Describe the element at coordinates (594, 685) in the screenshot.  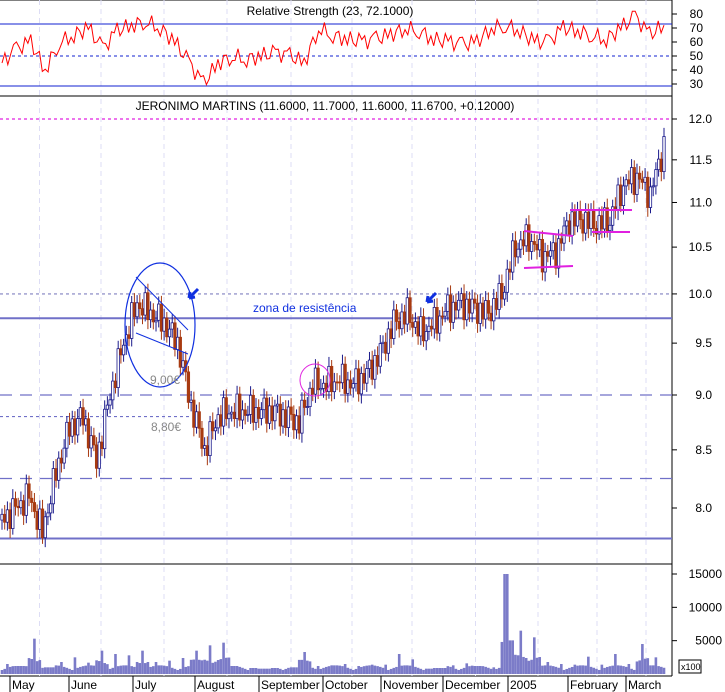
I see `x-tick-label: February` at that location.